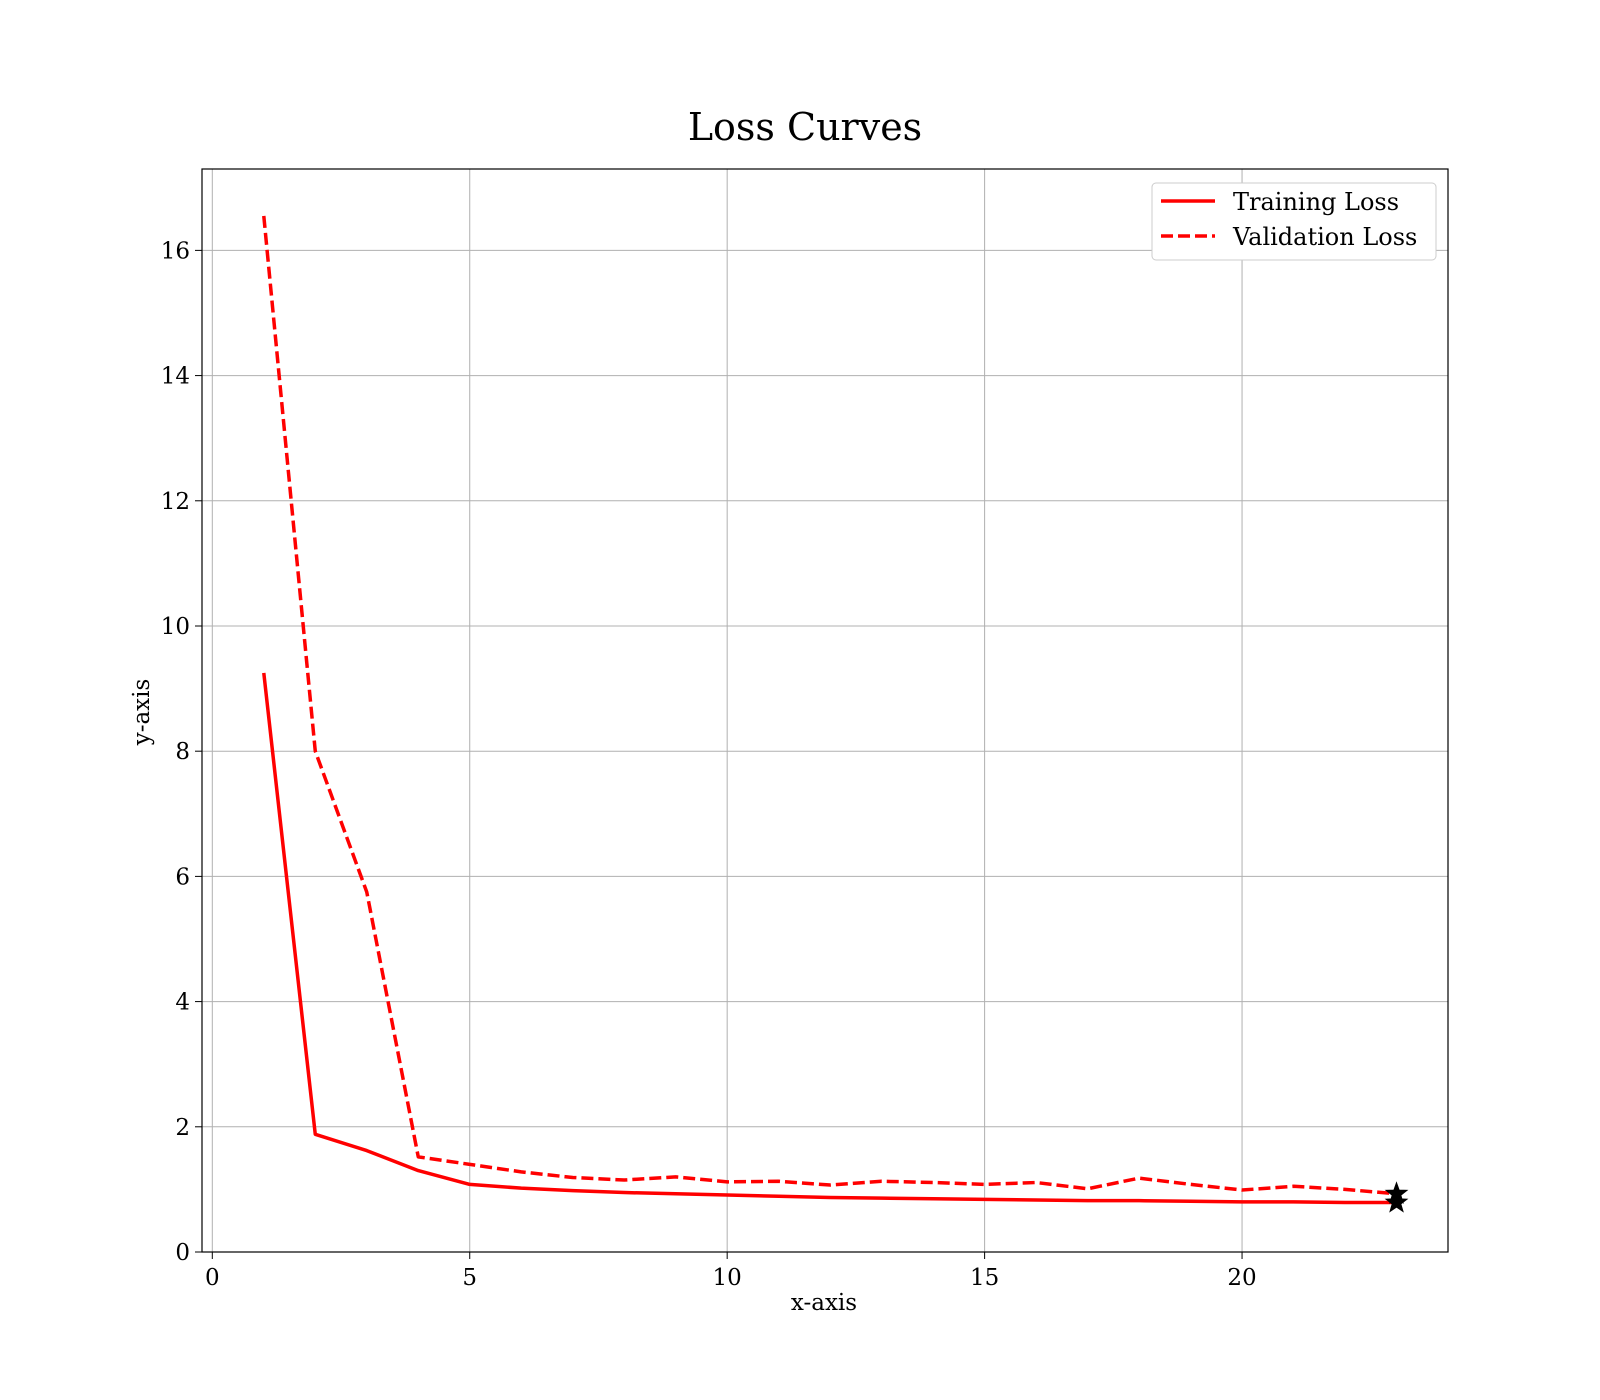 The width and height of the screenshot is (1600, 1400). I want to click on legend-label-training-loss: Training Loss, so click(1316, 202).